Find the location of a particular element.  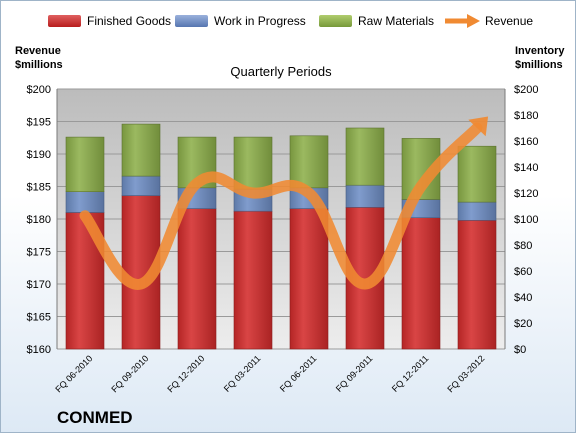

legend-item-raw-materials: Raw Materials is located at coordinates (376, 21).